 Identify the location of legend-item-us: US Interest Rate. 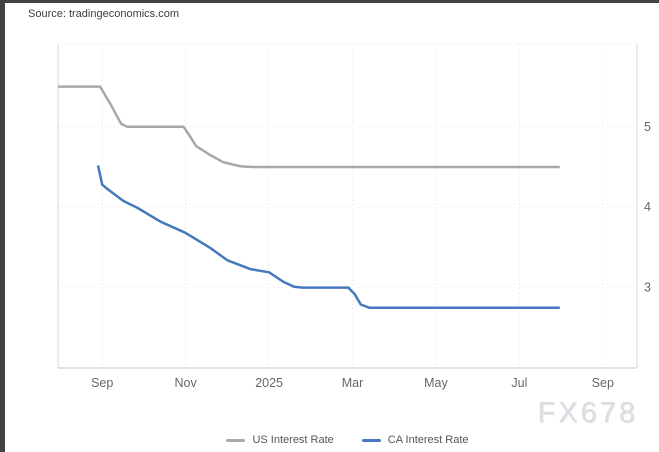
(280, 440).